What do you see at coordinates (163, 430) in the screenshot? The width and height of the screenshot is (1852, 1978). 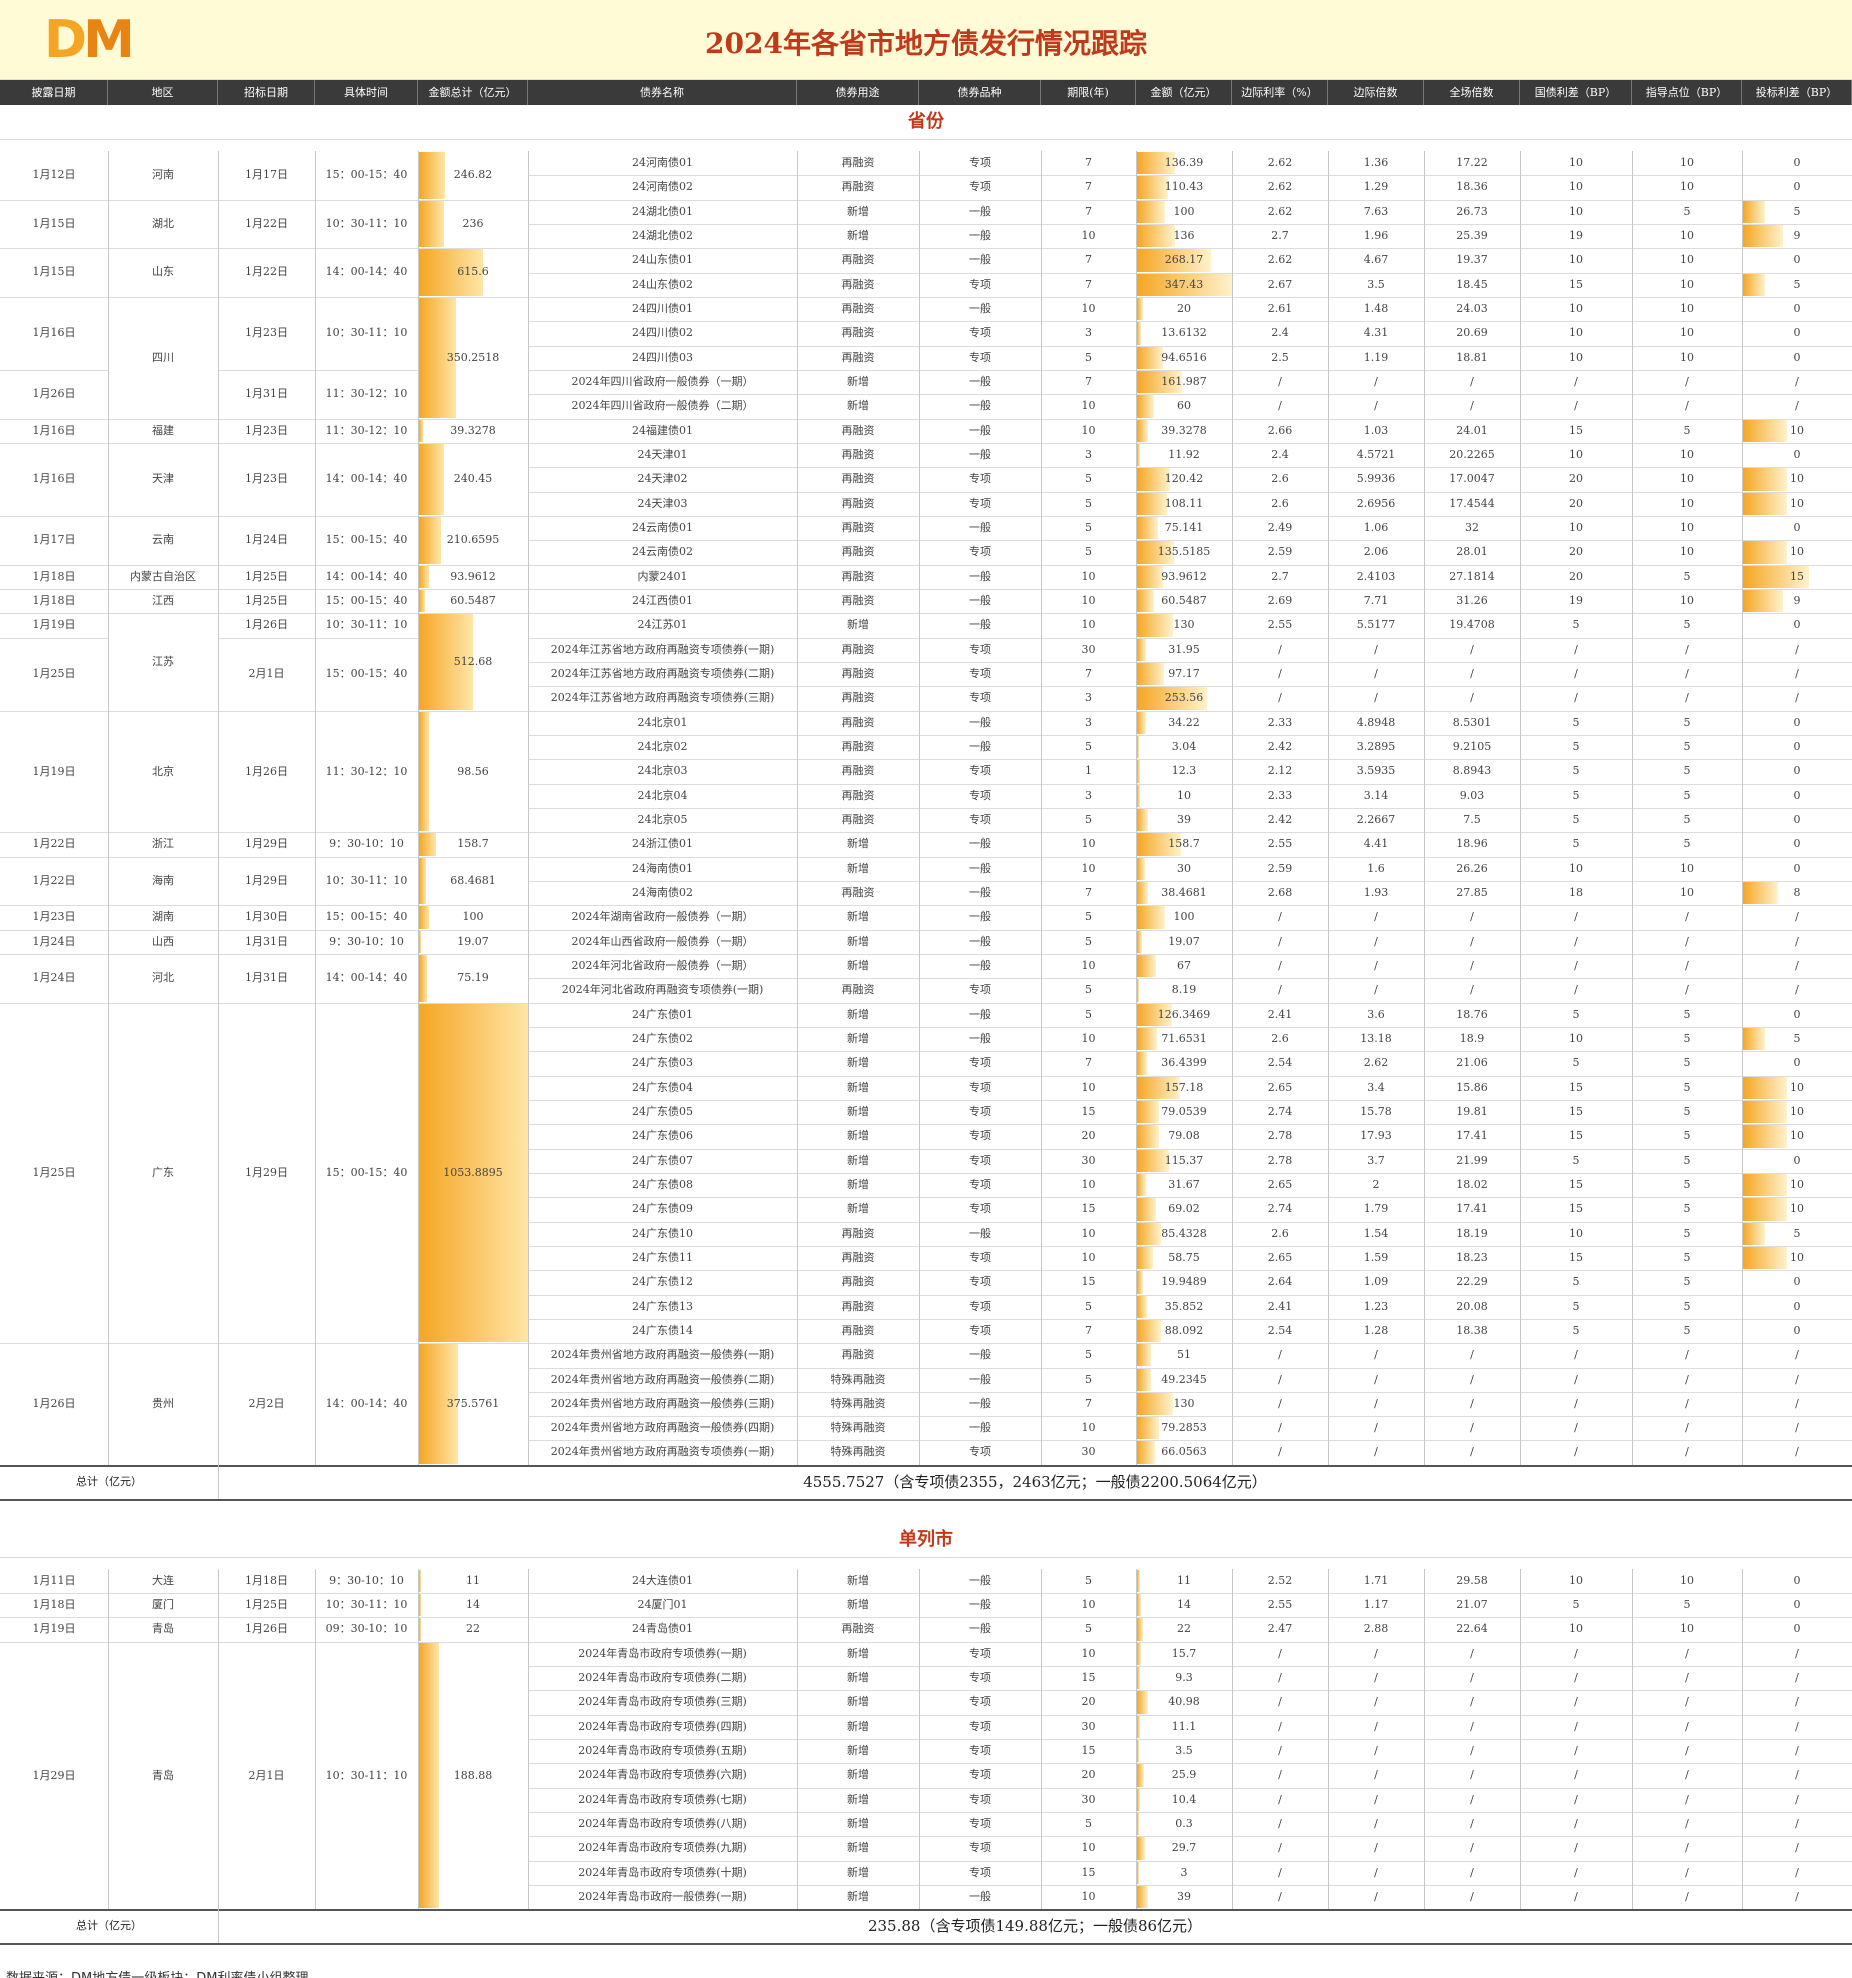 I see `region-name: 福建` at bounding box center [163, 430].